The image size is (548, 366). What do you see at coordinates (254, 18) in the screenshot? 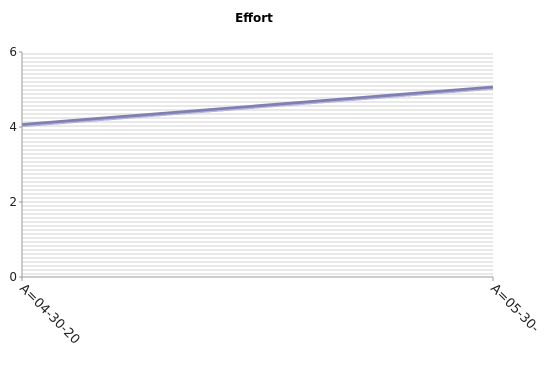
I see `chart-title: Effort` at bounding box center [254, 18].